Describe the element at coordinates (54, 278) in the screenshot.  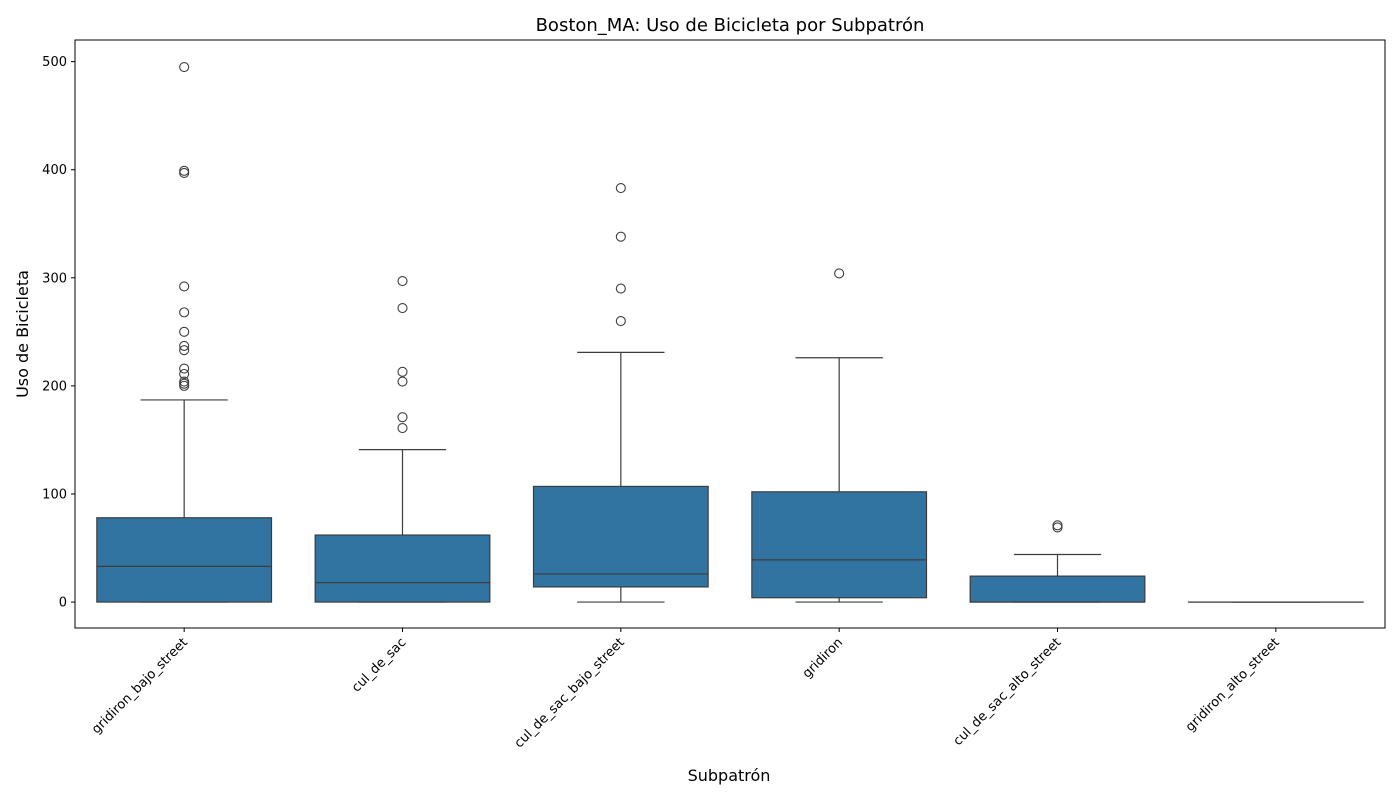
I see `y-tick-label: 300` at that location.